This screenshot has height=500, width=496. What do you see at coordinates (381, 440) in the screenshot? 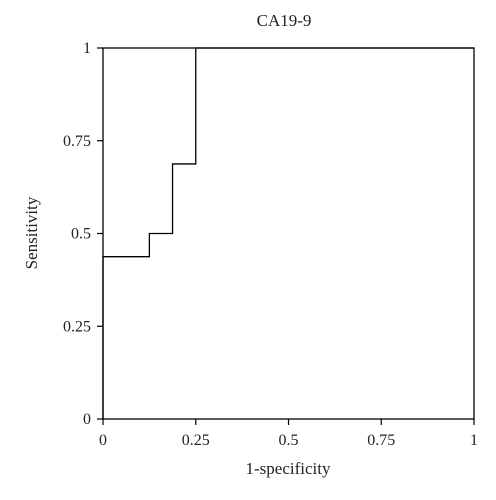
I see `x-tick-label: 0.75` at bounding box center [381, 440].